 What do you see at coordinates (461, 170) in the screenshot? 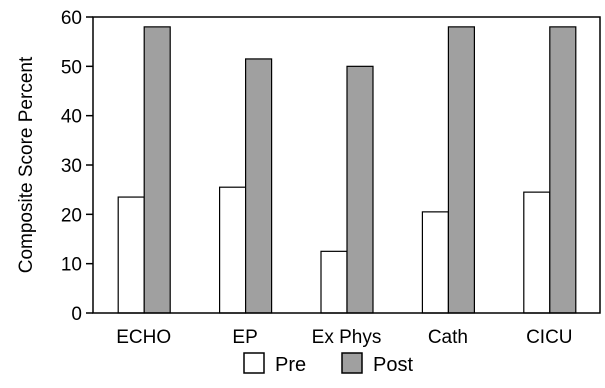
I see `bar-post-cath` at bounding box center [461, 170].